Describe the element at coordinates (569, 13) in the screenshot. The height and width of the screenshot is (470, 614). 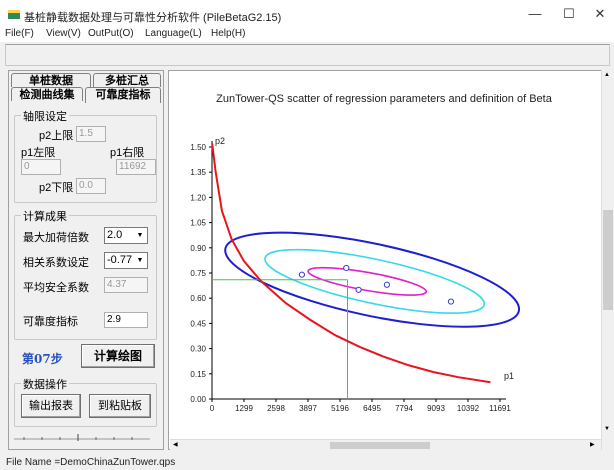
I see `maximize-button: ☐` at that location.